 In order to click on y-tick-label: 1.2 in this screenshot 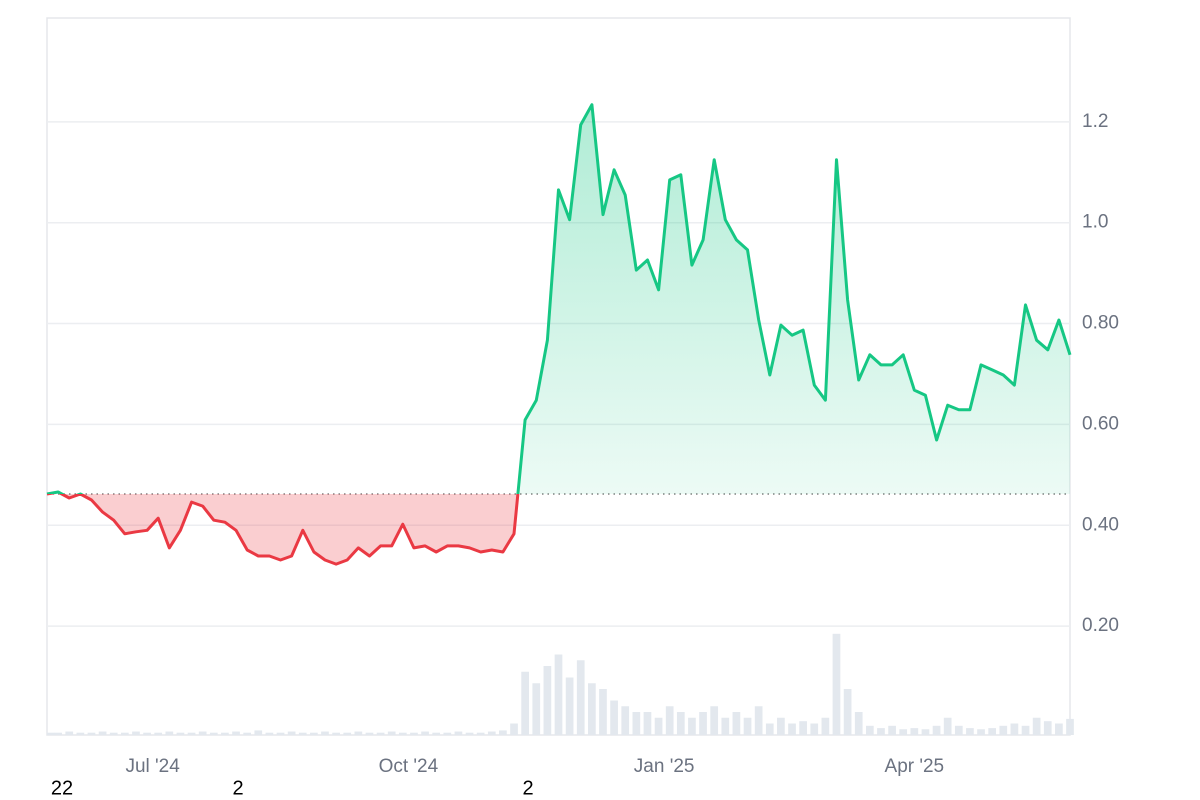, I will do `click(1095, 121)`.